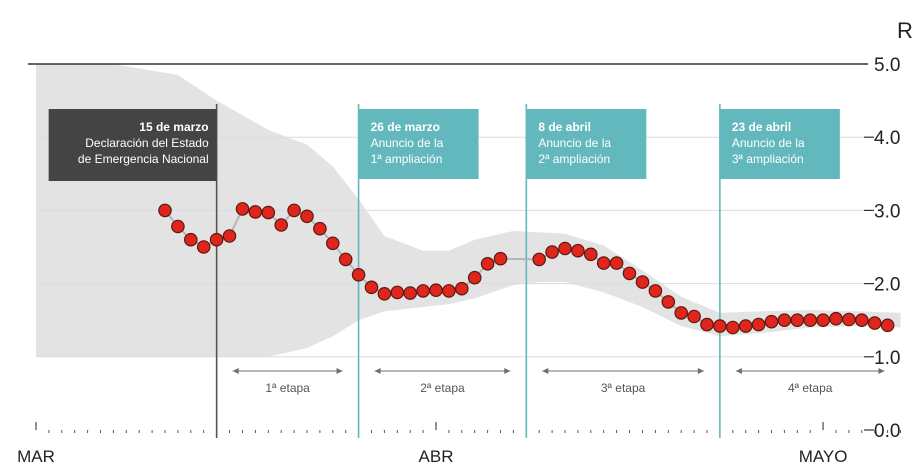 The image size is (921, 462). What do you see at coordinates (287, 388) in the screenshot?
I see `stage-label: 1ª etapa` at bounding box center [287, 388].